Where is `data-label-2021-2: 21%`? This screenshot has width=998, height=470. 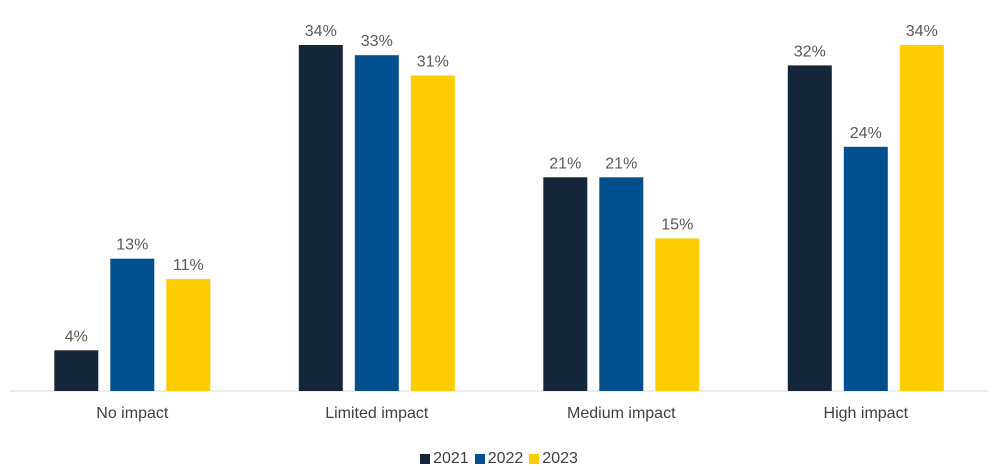
data-label-2021-2: 21% is located at coordinates (565, 163).